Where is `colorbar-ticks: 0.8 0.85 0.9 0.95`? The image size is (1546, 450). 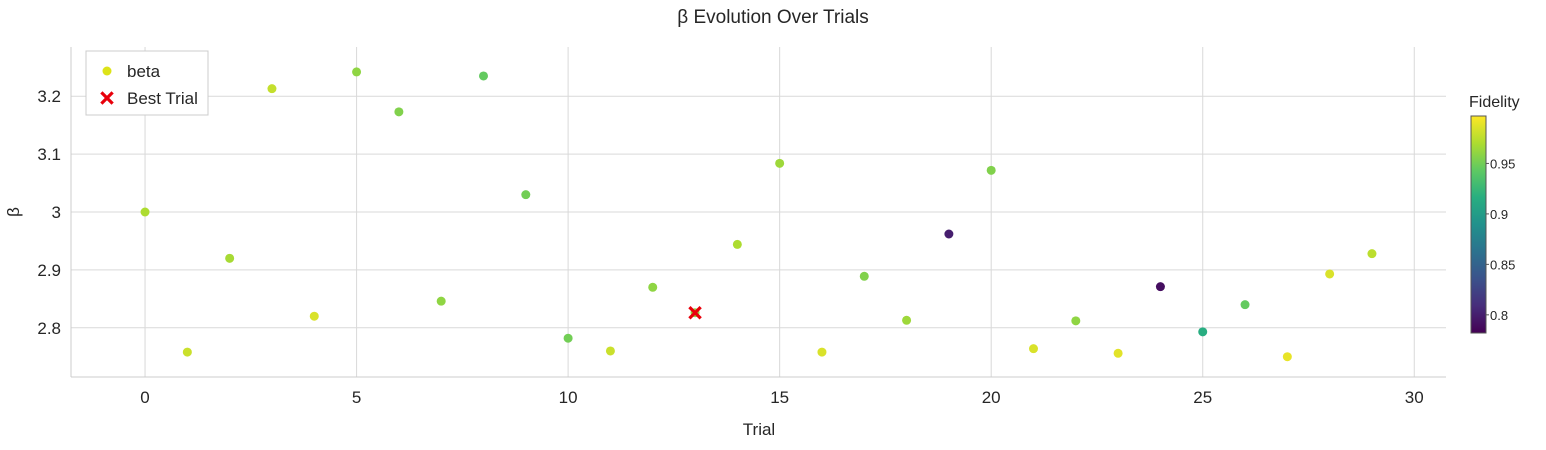 colorbar-ticks: 0.8 0.85 0.9 0.95 is located at coordinates (1500, 239).